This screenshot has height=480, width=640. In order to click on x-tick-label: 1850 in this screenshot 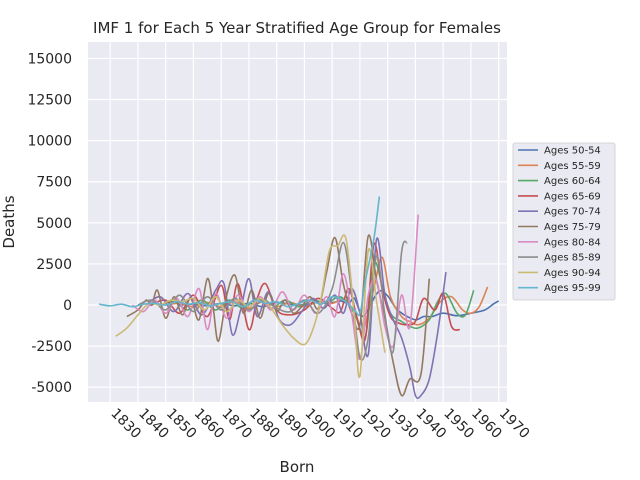, I will do `click(181, 424)`.